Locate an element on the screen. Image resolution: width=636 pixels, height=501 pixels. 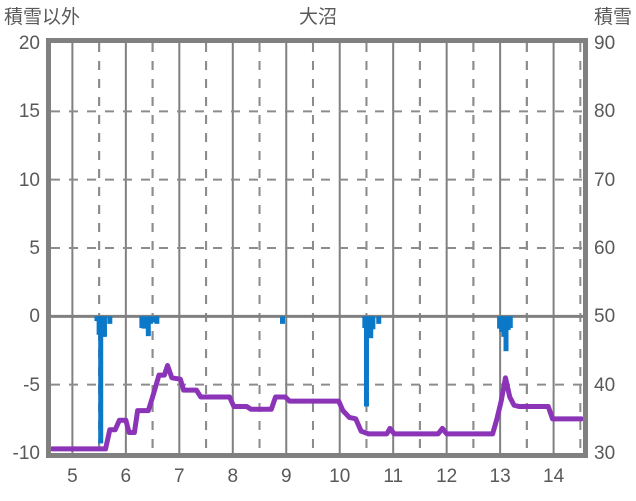
y-axis-right-tick-label: 30 is located at coordinates (605, 453).